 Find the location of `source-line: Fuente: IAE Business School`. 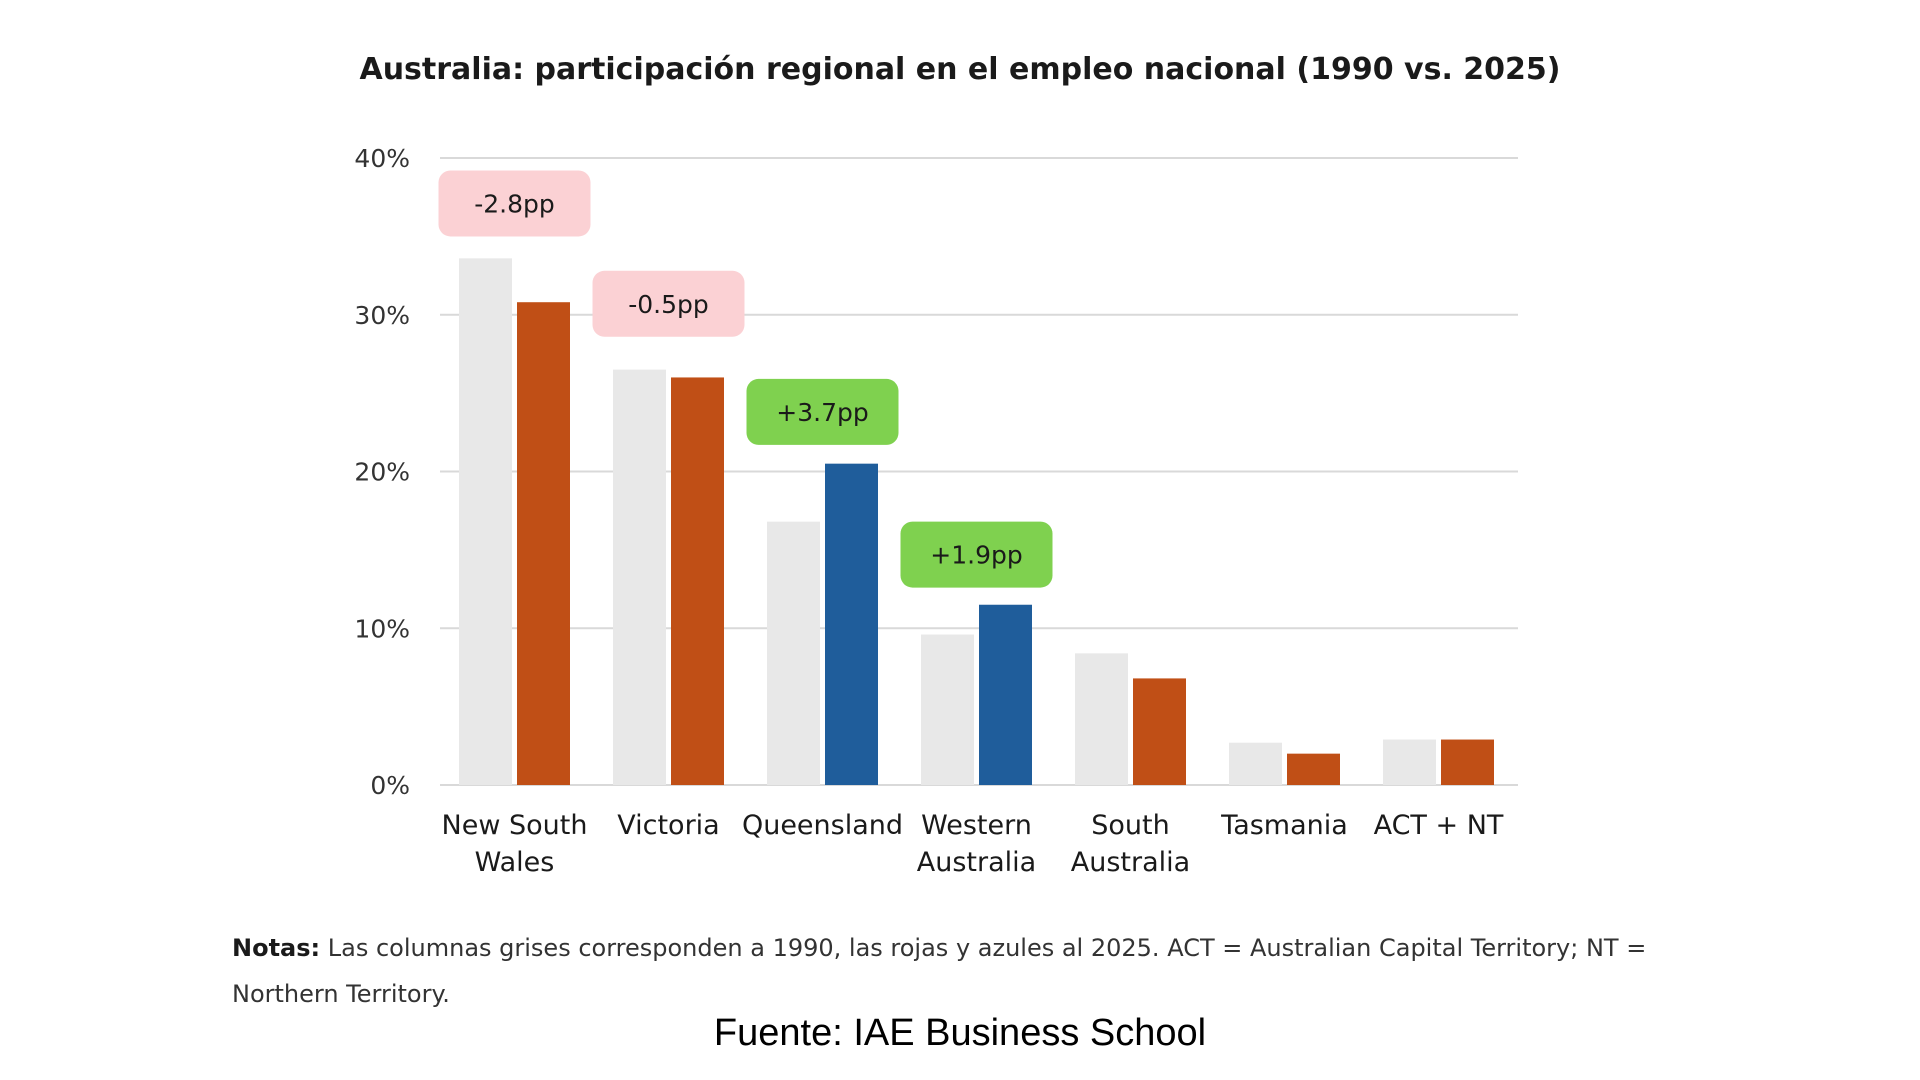

source-line: Fuente: IAE Business School is located at coordinates (960, 1033).